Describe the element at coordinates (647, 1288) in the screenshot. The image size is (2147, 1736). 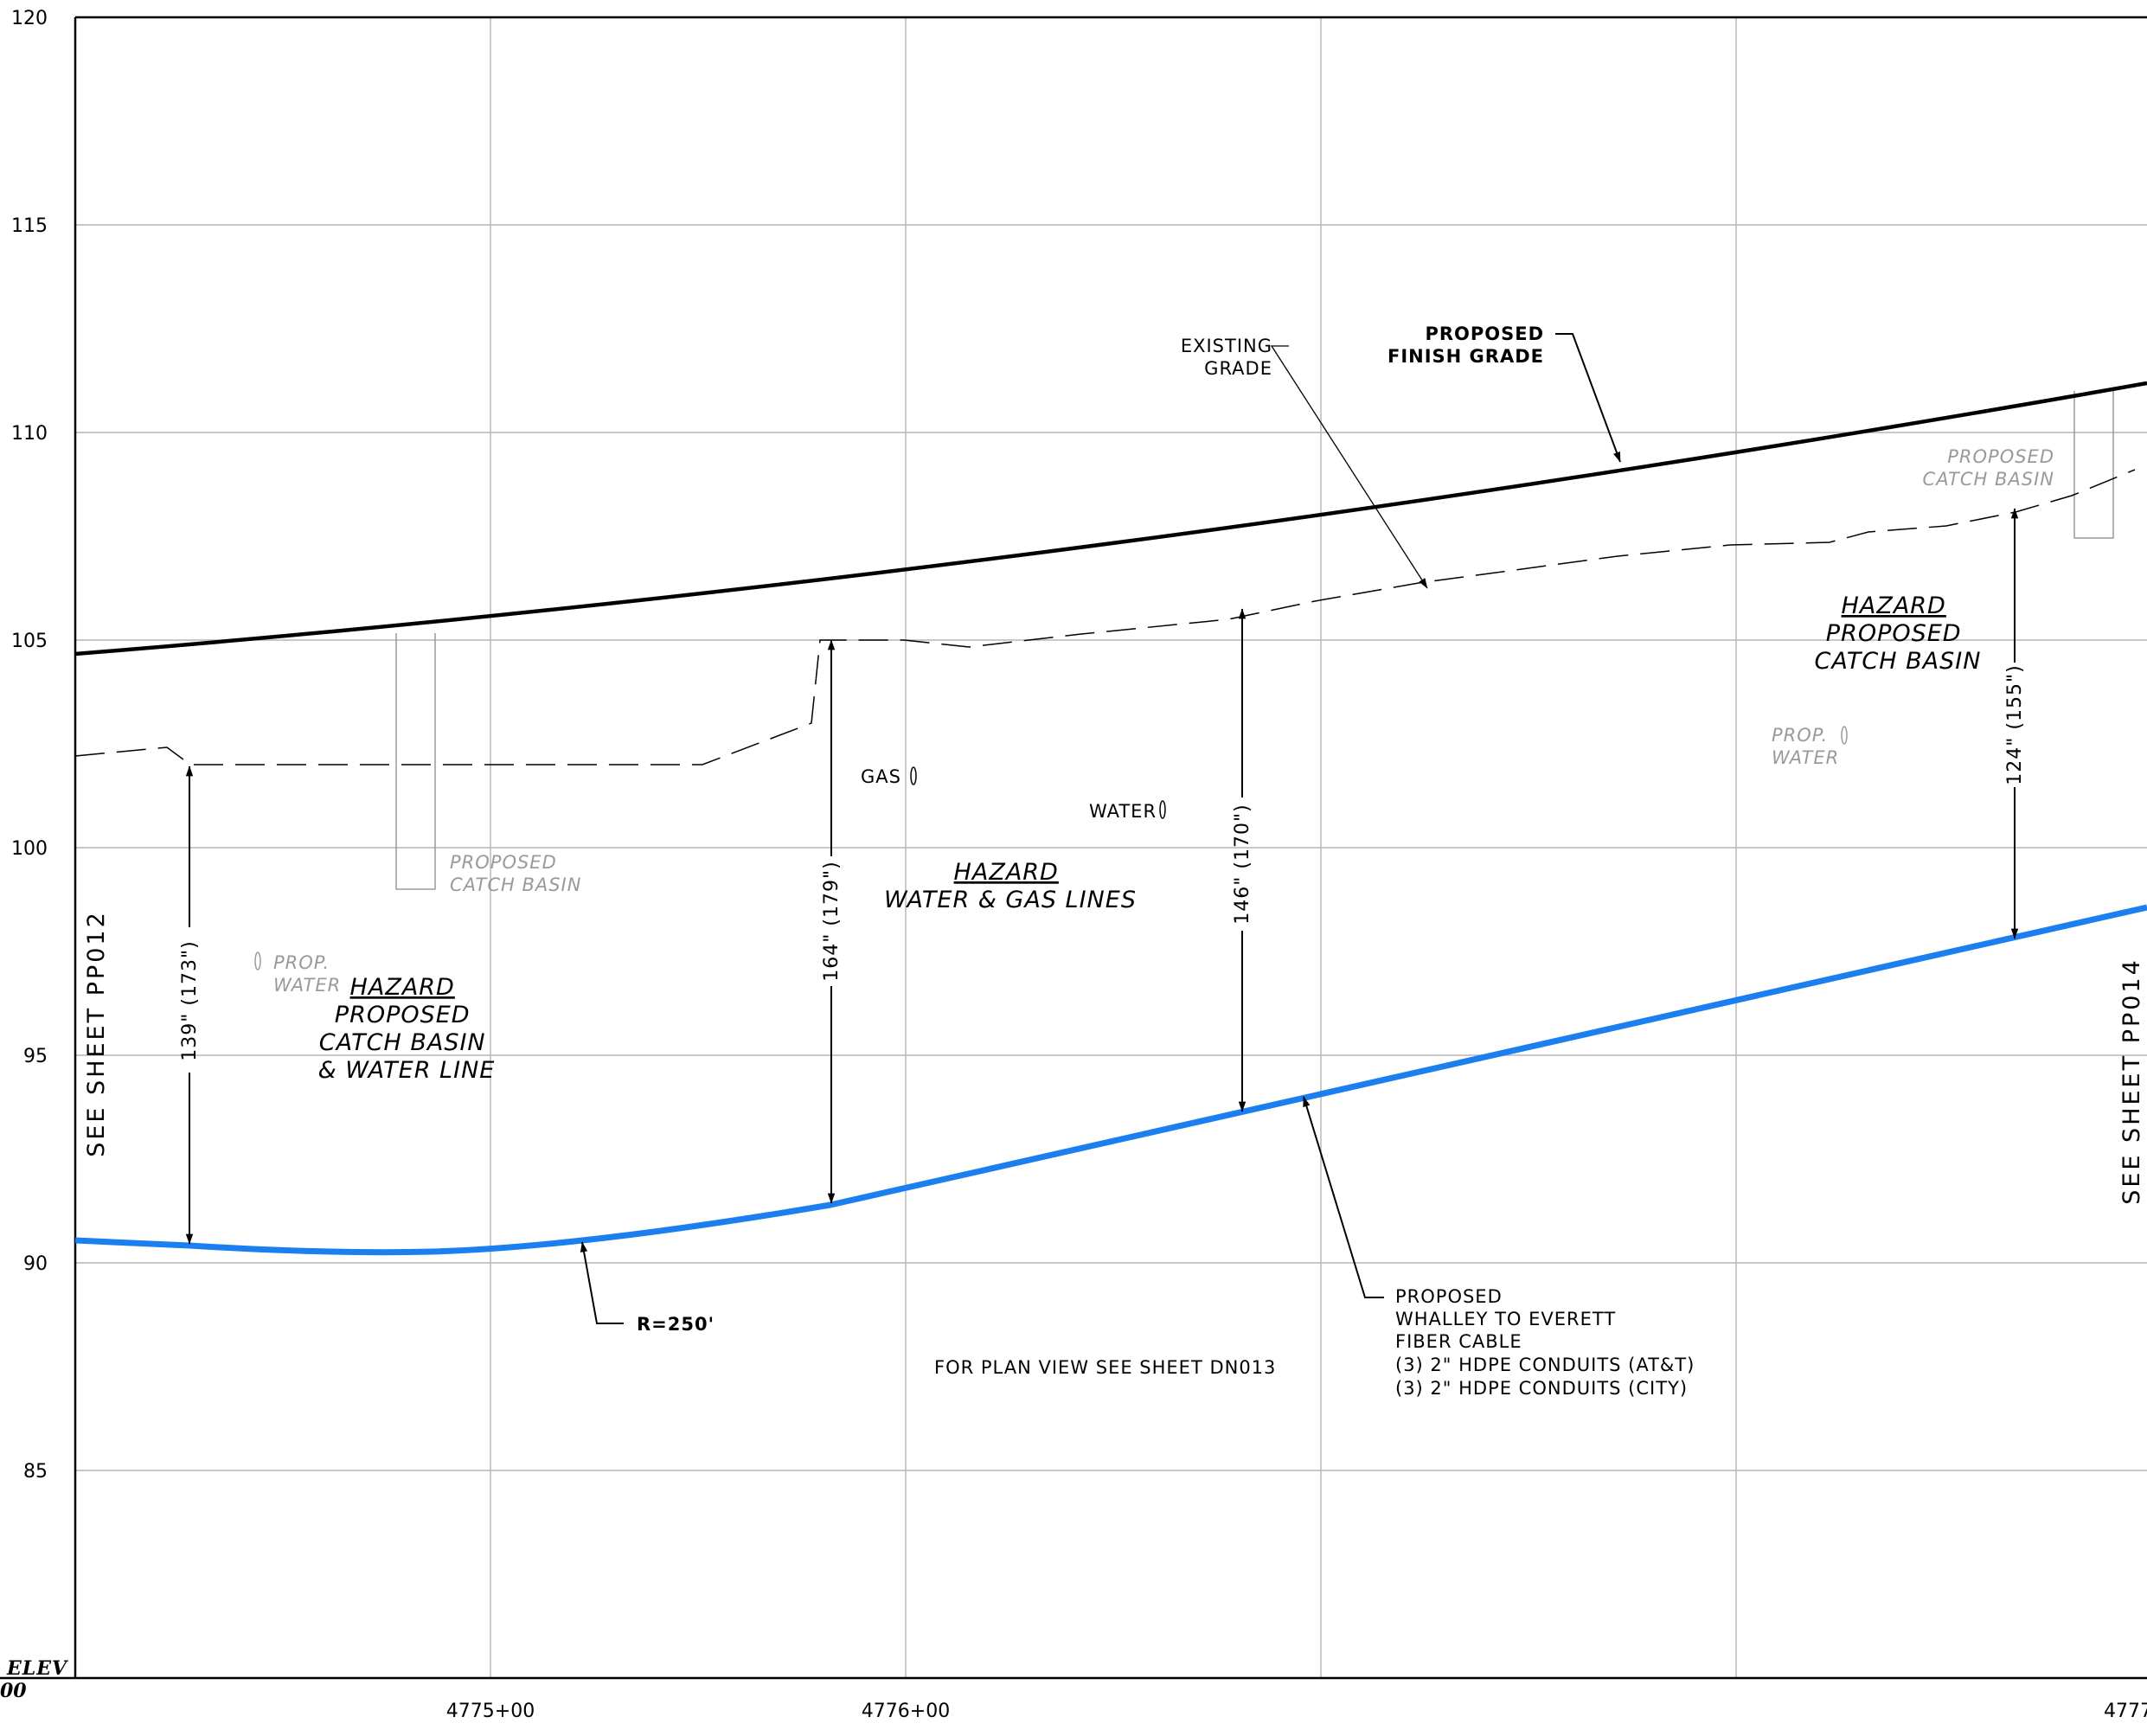
I see `radius-callout: R=250'` at that location.